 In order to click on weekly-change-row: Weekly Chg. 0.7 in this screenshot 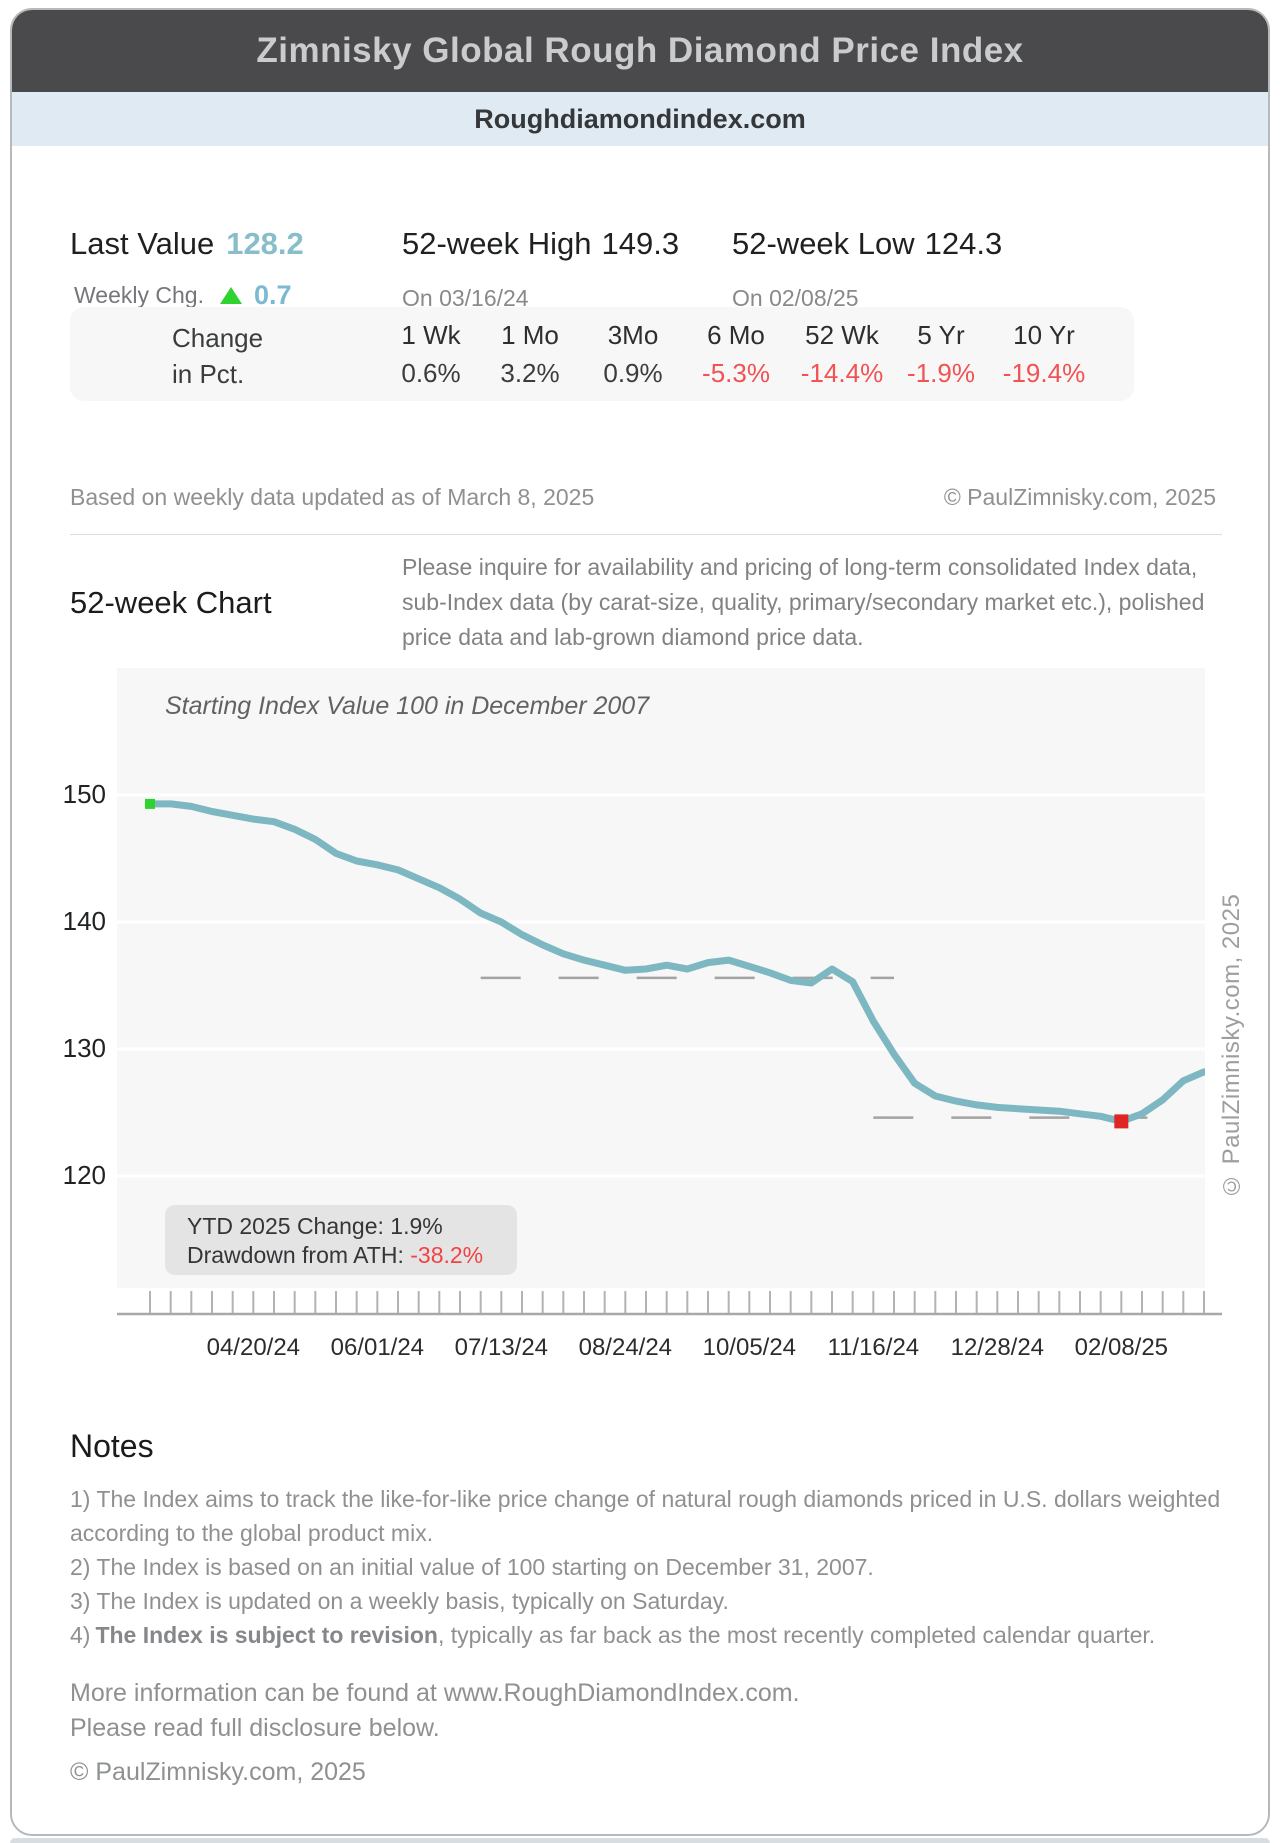, I will do `click(183, 295)`.